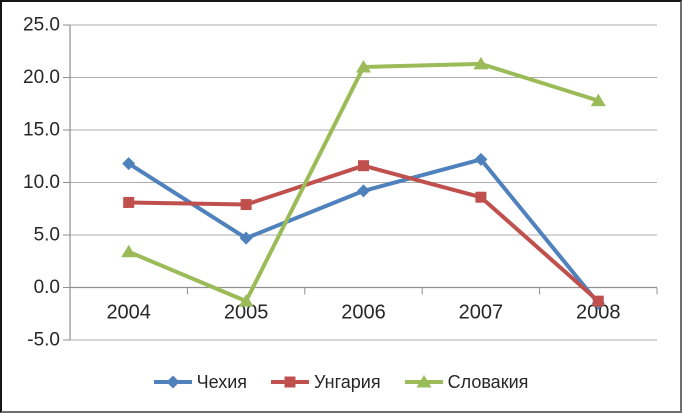 This screenshot has width=682, height=413. What do you see at coordinates (363, 313) in the screenshot?
I see `x-tick-label: 2006` at bounding box center [363, 313].